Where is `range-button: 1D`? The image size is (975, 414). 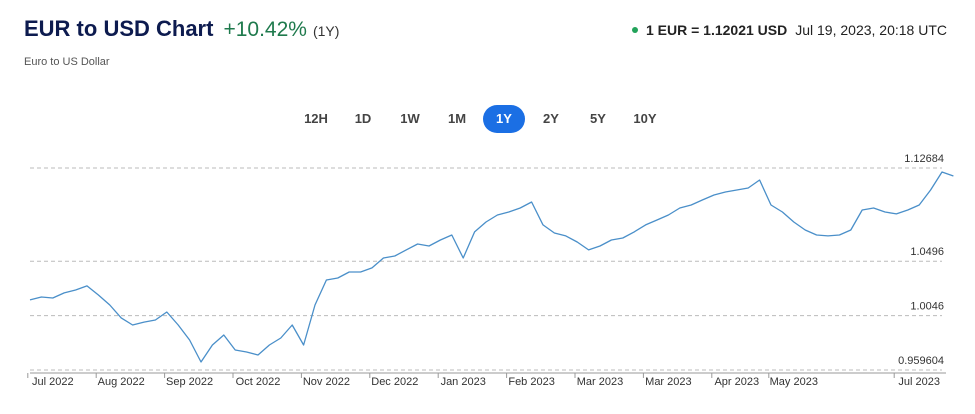 range-button: 1D is located at coordinates (363, 118).